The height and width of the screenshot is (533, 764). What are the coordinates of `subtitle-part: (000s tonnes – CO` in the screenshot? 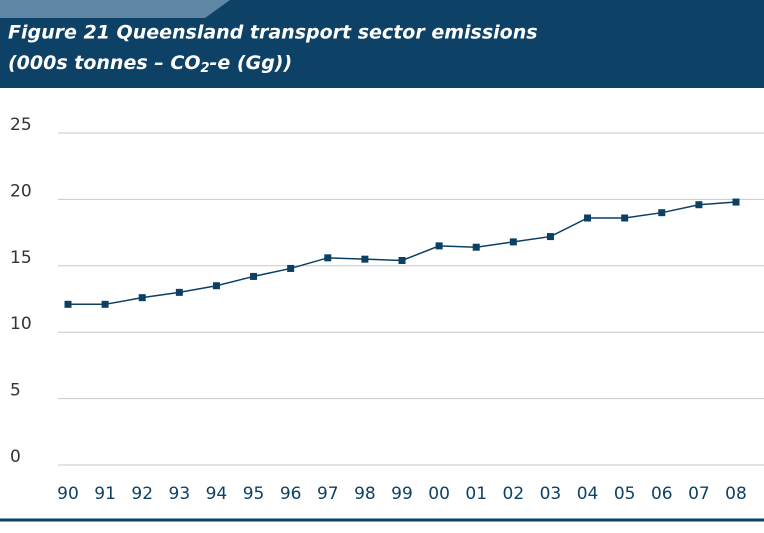 It's located at (104, 63).